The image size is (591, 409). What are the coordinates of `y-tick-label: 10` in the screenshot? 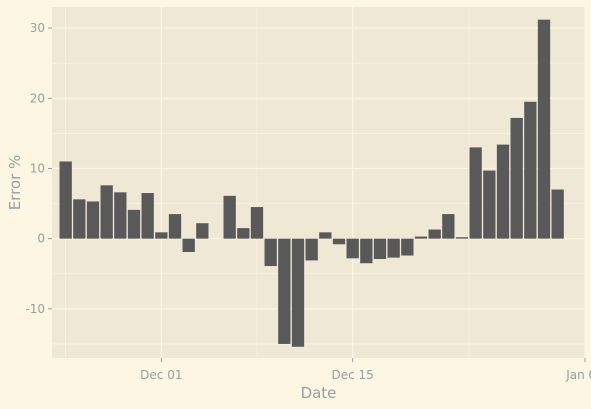 It's located at (37, 168).